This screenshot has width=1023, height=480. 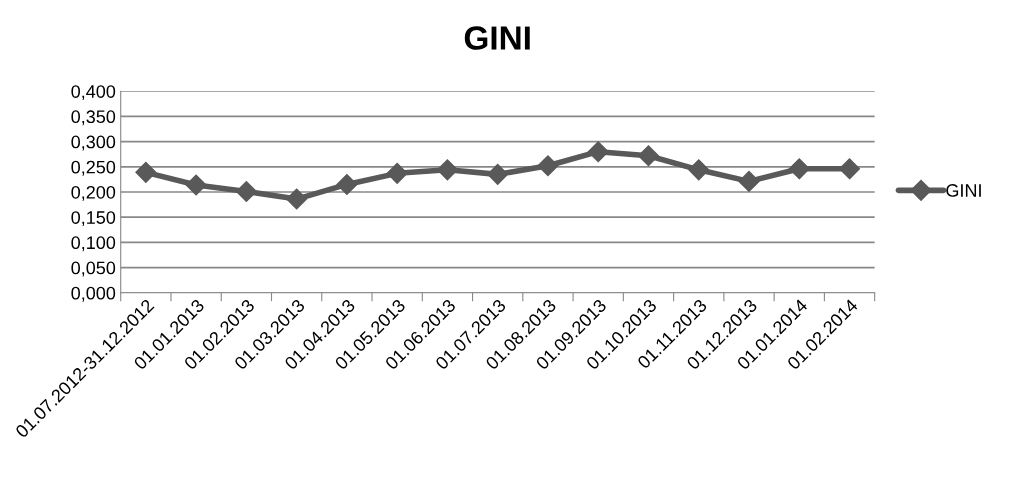 What do you see at coordinates (93, 294) in the screenshot?
I see `y-tick-label: 0,000` at bounding box center [93, 294].